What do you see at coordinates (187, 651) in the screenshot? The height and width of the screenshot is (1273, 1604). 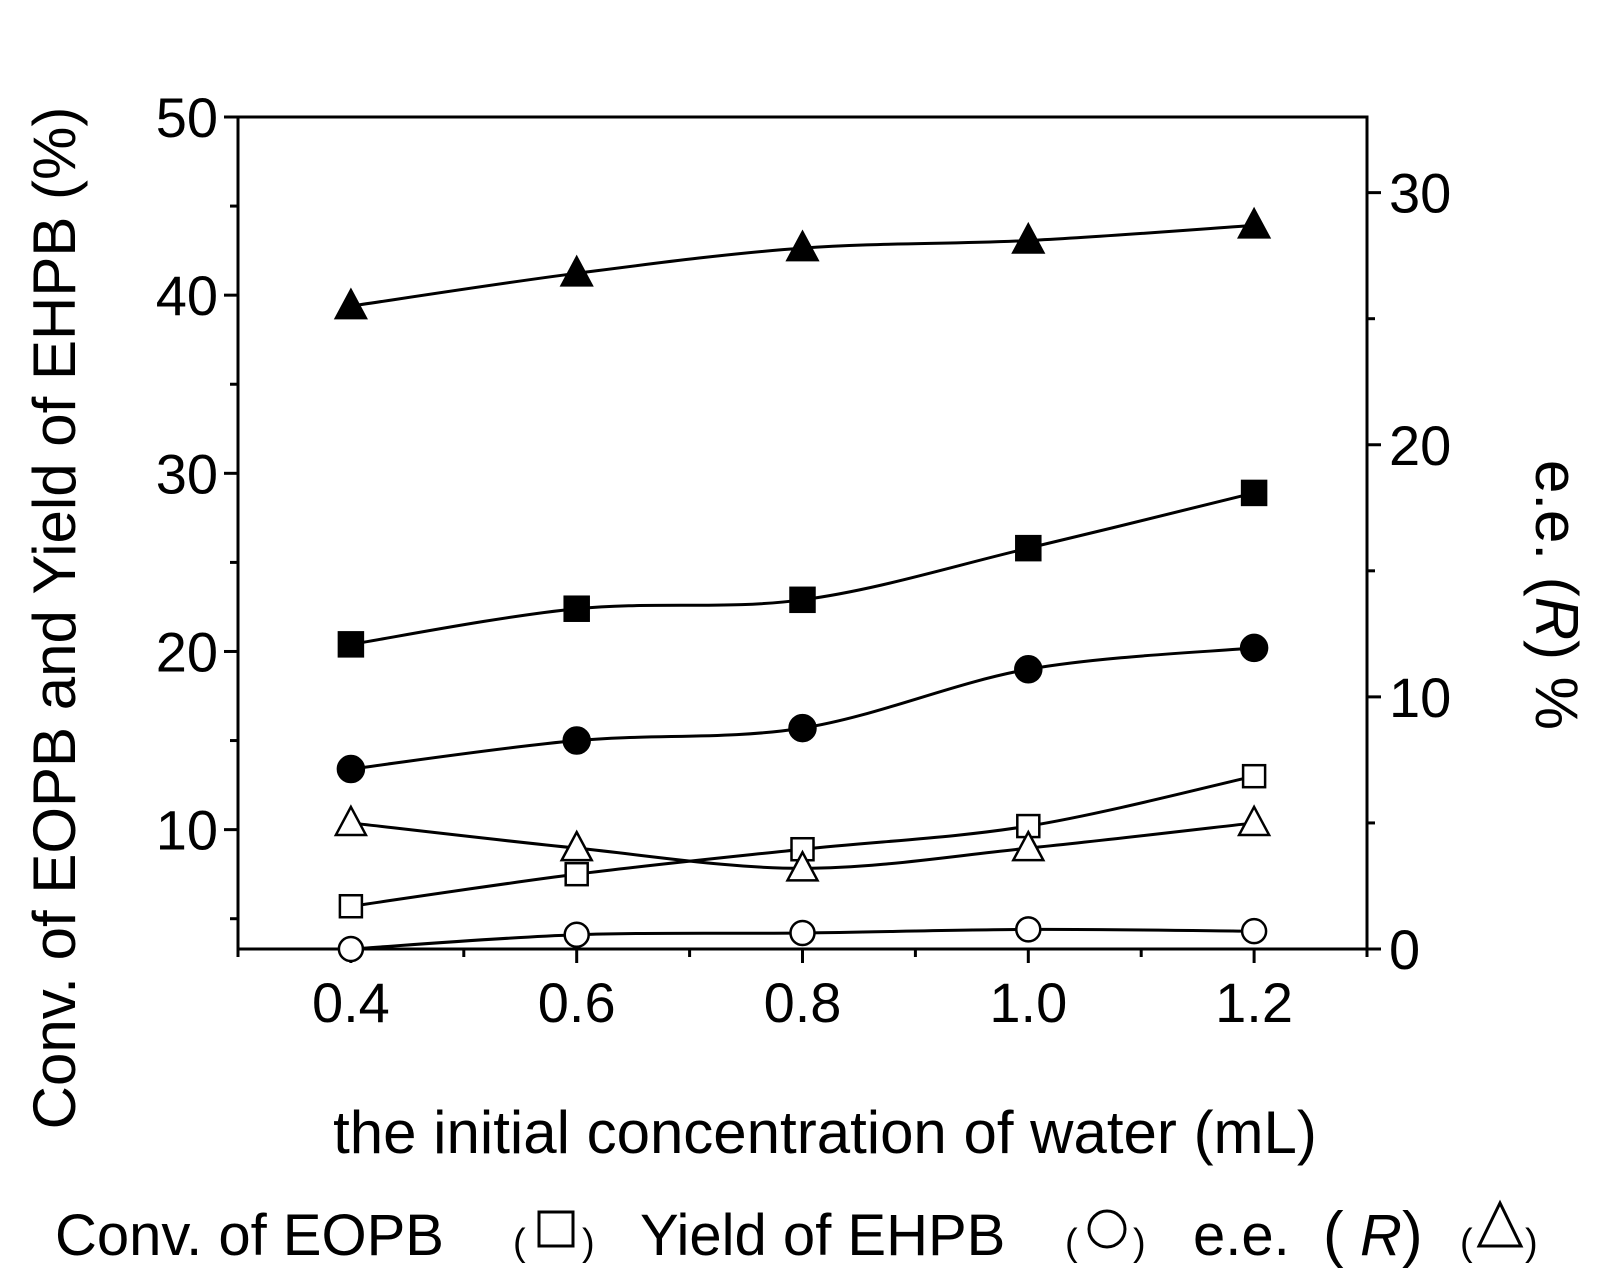 I see `y-left-tick-label: 20` at bounding box center [187, 651].